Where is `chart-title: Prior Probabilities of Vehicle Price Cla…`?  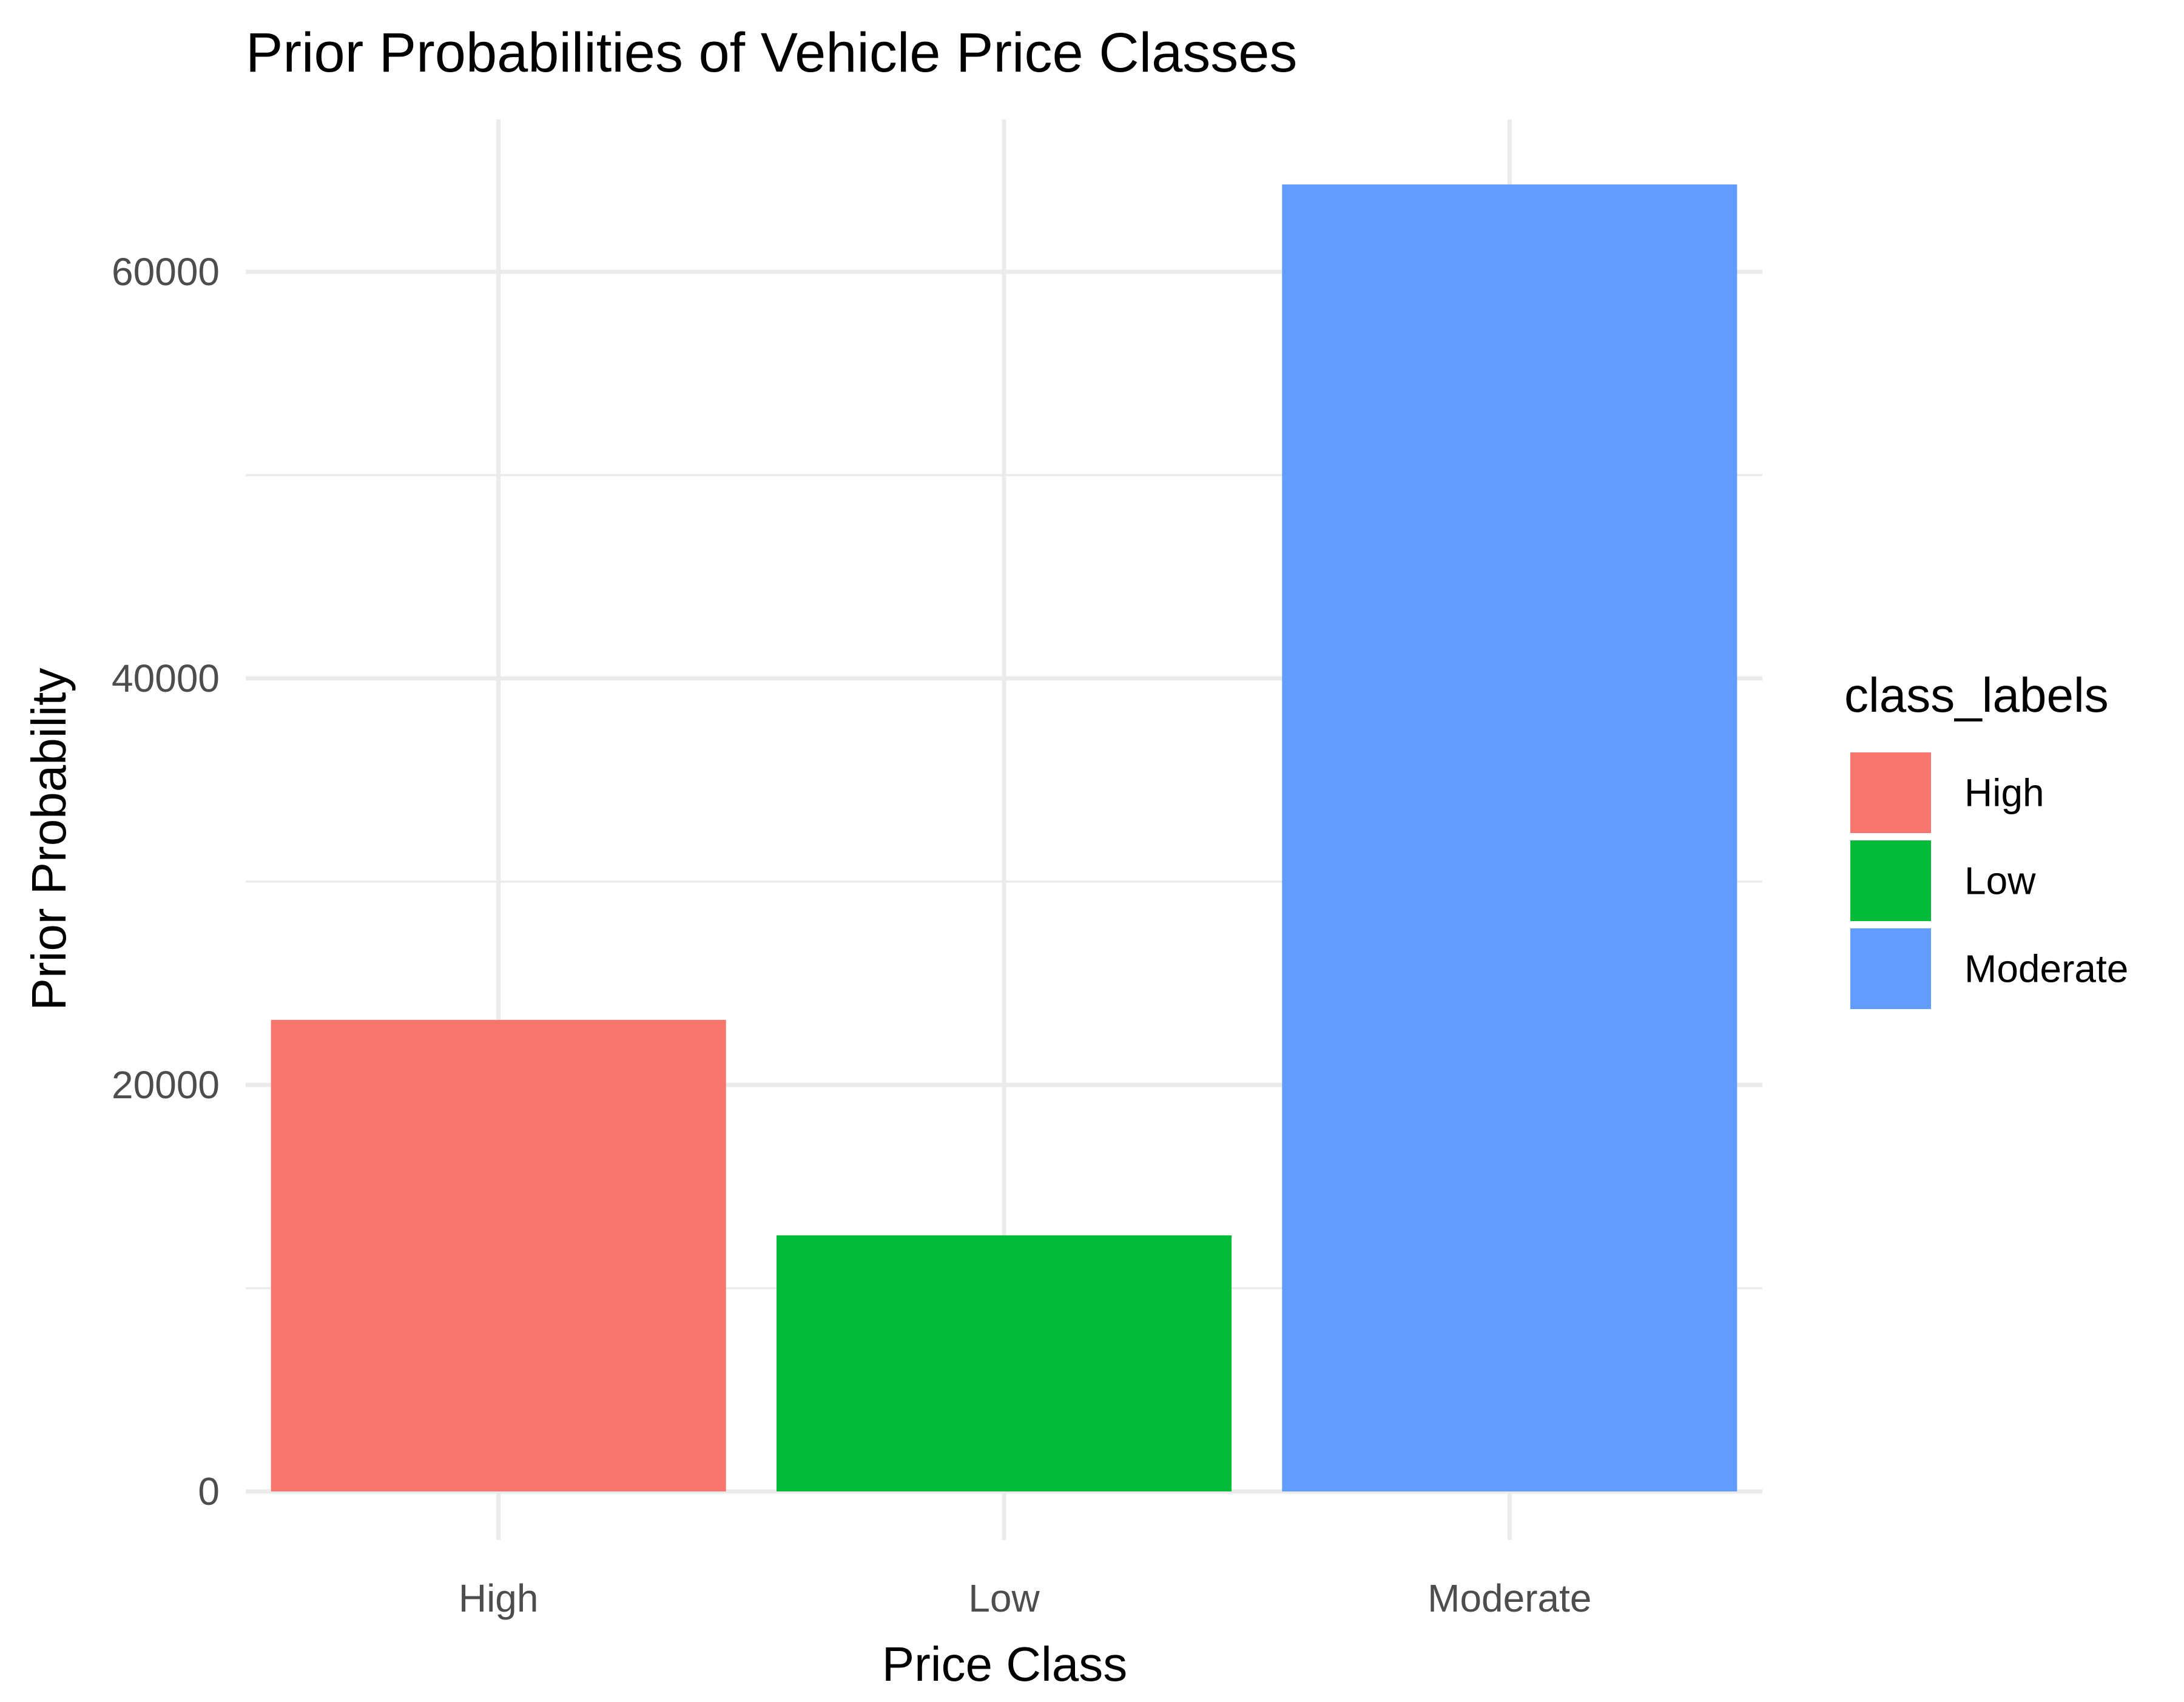
chart-title: Prior Probabilities of Vehicle Price Cla… is located at coordinates (771, 53).